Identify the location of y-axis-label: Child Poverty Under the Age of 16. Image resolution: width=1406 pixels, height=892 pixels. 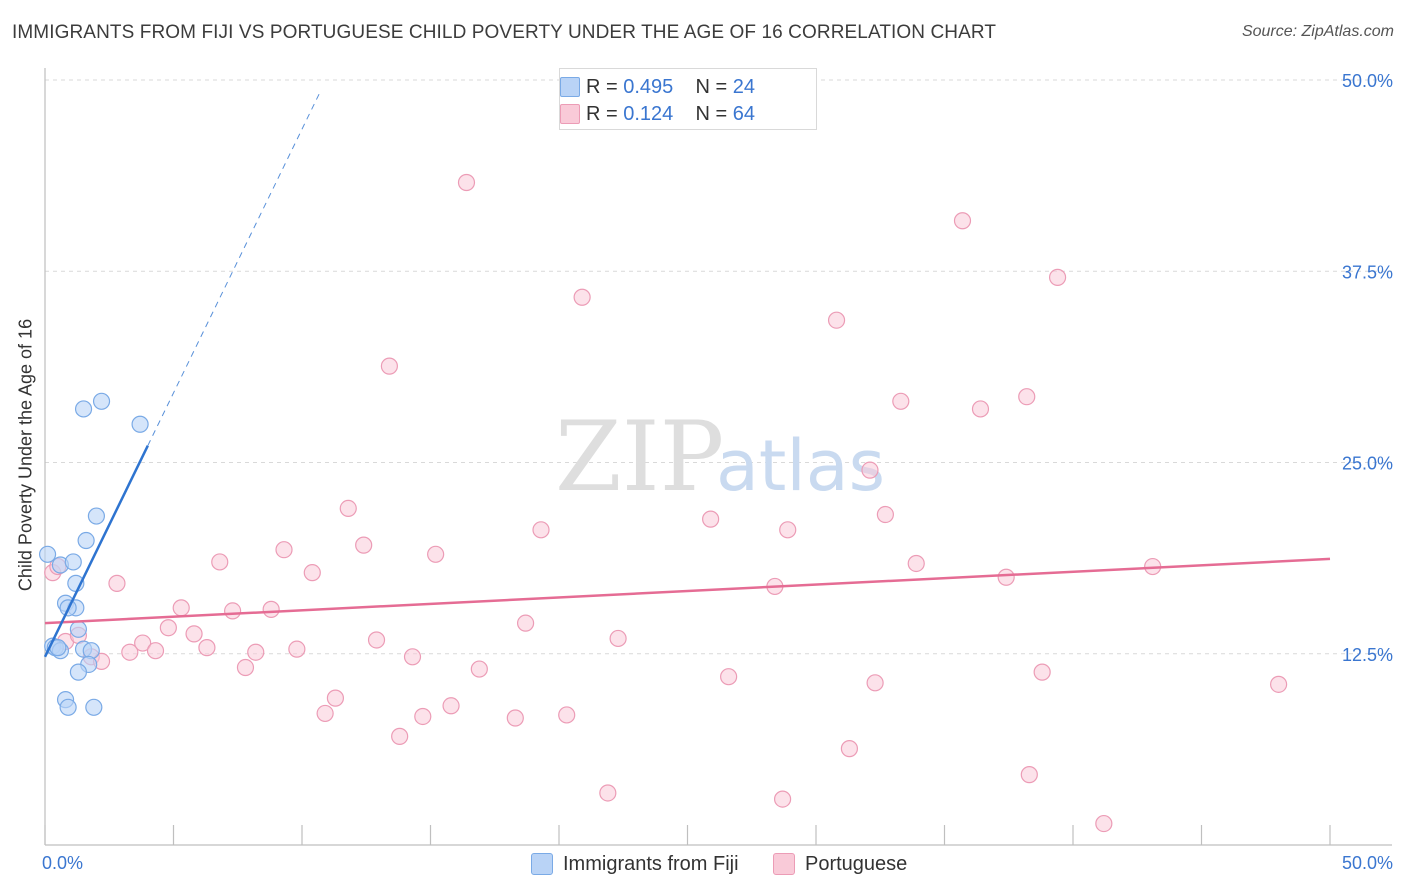
(25, 455).